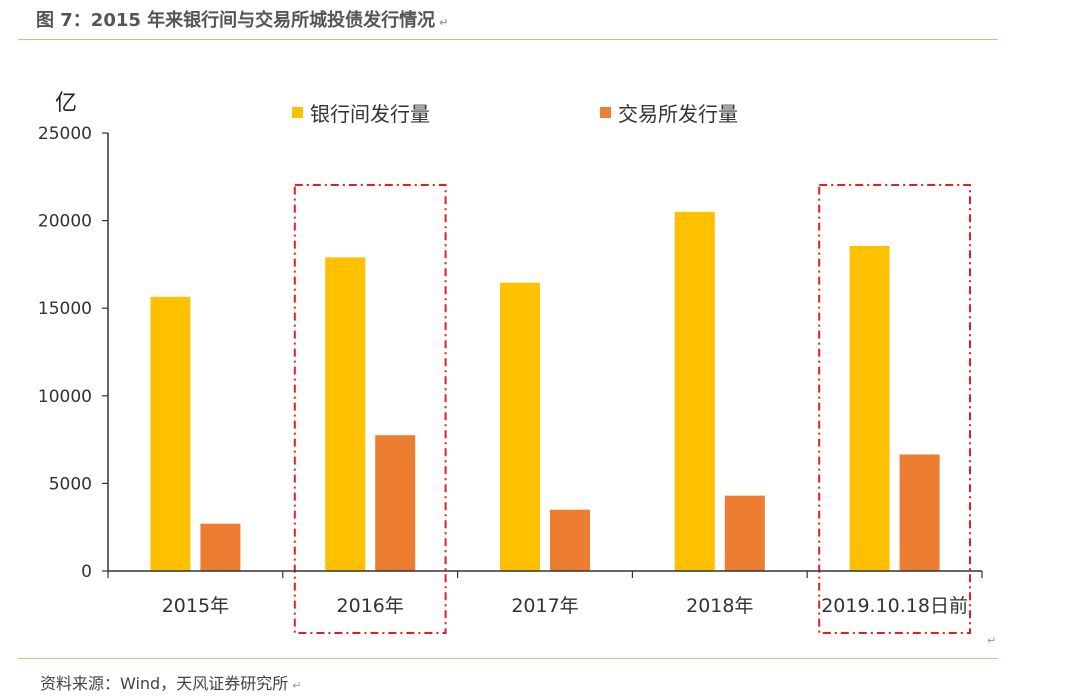  What do you see at coordinates (65, 309) in the screenshot?
I see `y-tick-label: 15000` at bounding box center [65, 309].